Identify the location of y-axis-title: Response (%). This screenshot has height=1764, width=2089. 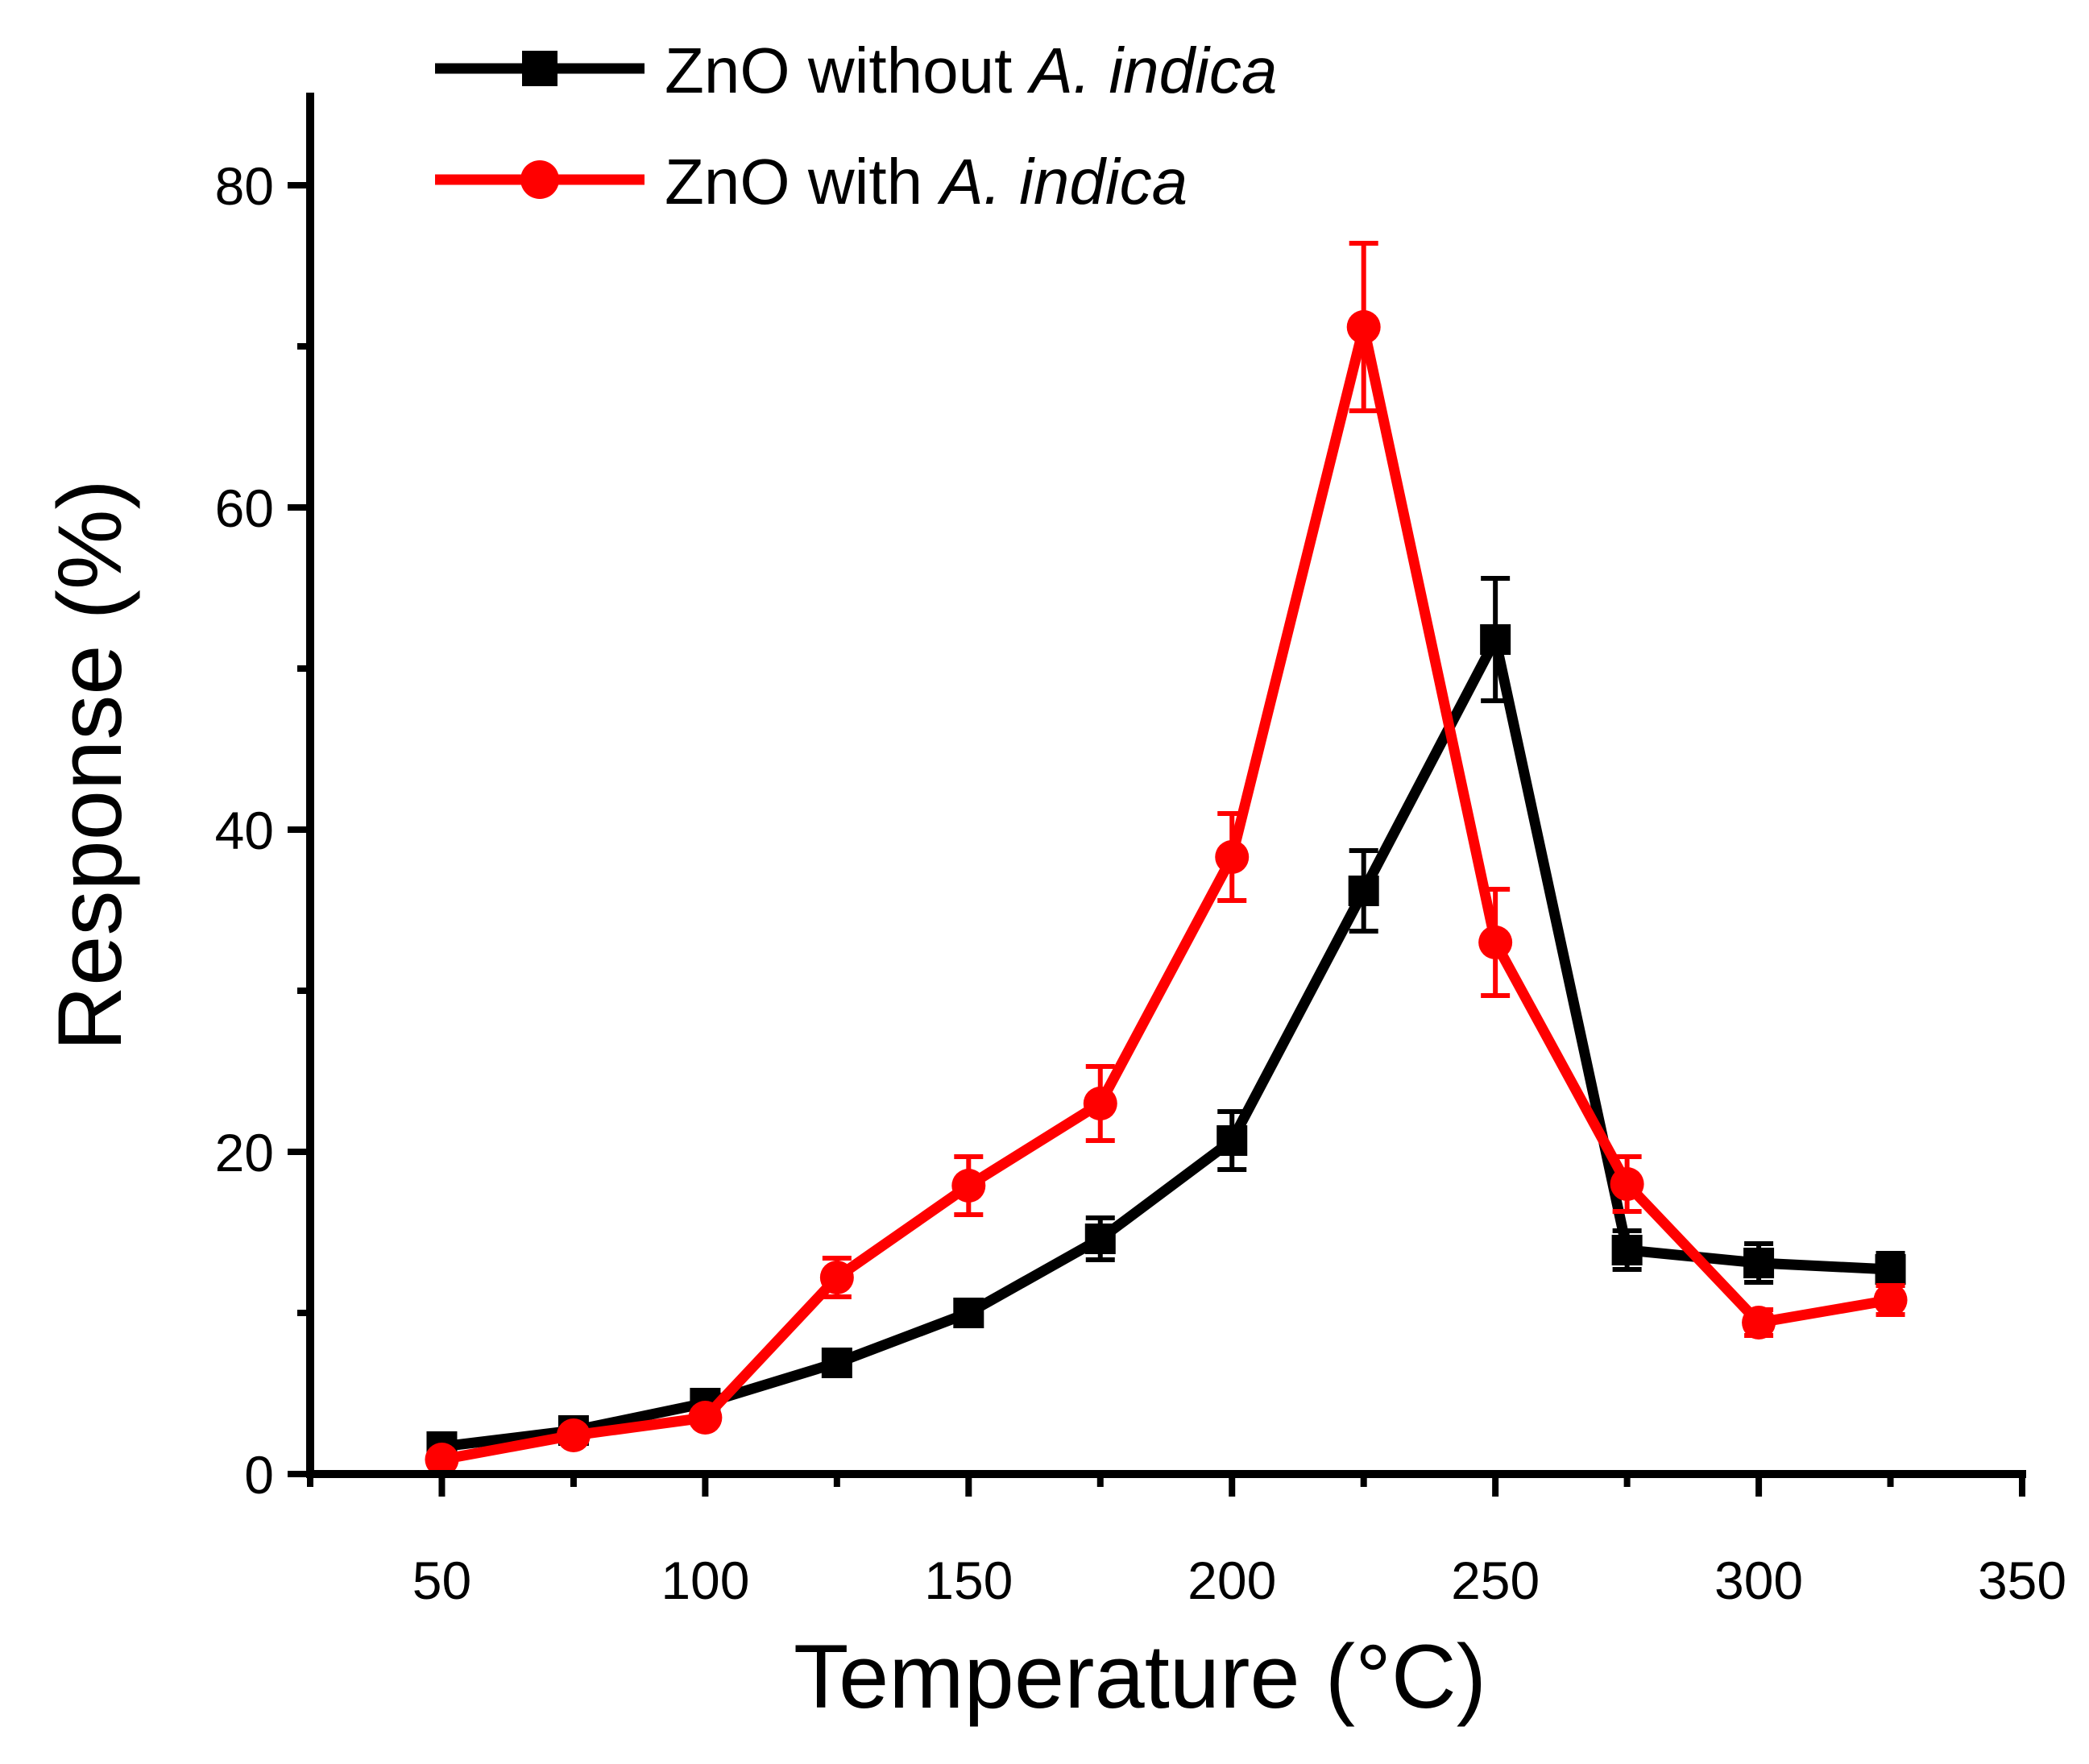
(90, 765).